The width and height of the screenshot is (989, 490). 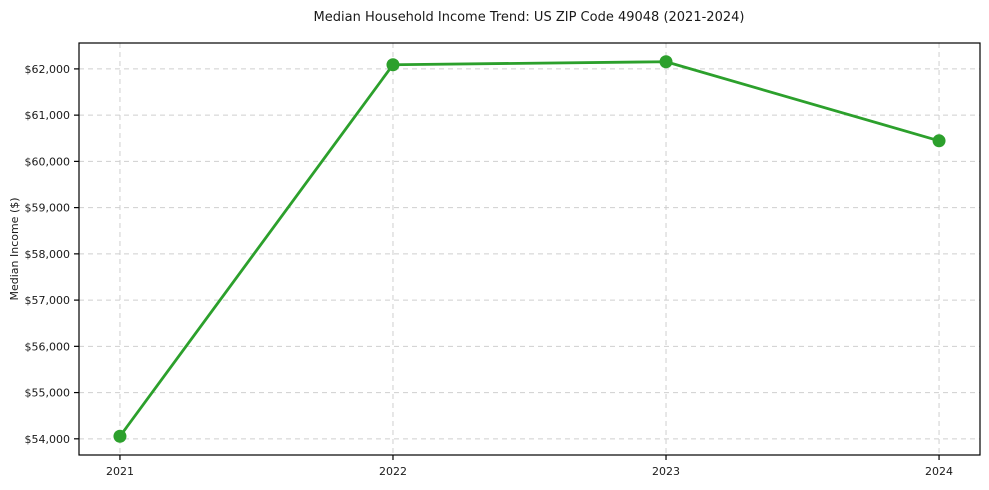 What do you see at coordinates (48, 115) in the screenshot?
I see `y-tick-label: $61,000` at bounding box center [48, 115].